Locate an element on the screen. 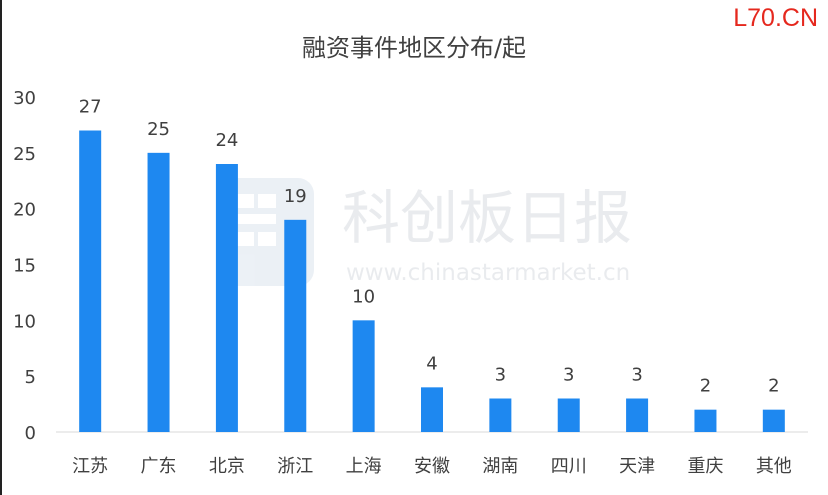 This screenshot has height=495, width=828. y-tick-label: 0 is located at coordinates (30, 433).